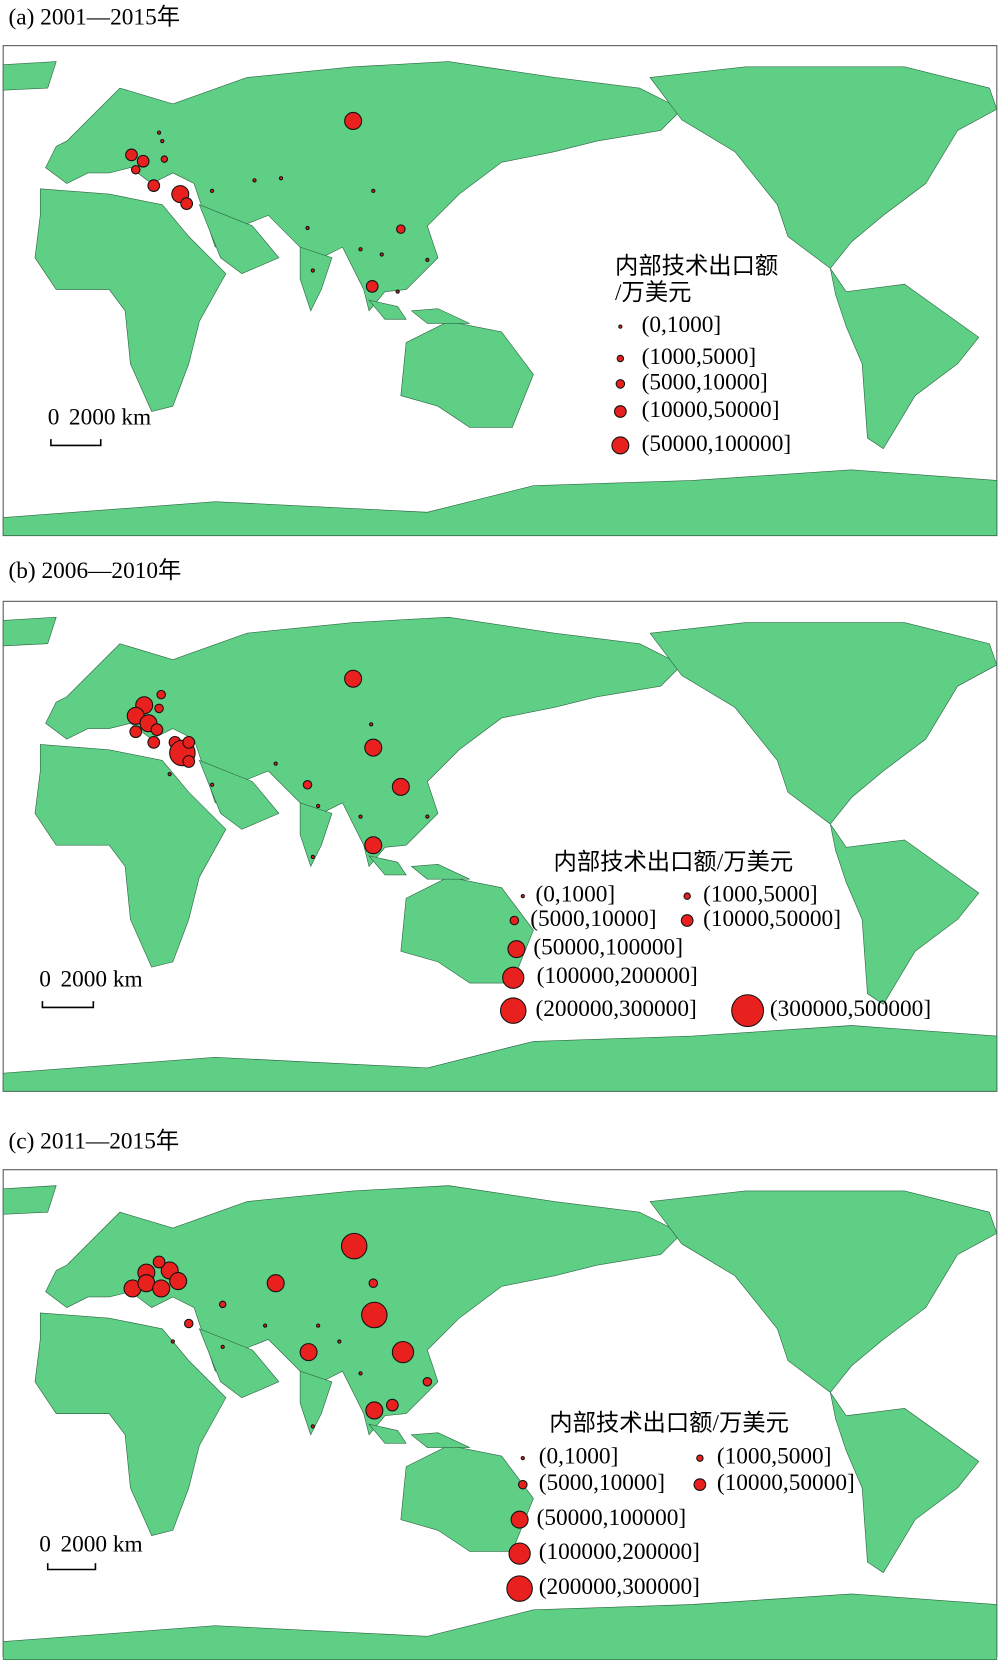  What do you see at coordinates (774, 1457) in the screenshot?
I see `legend-label: (1000,5000]` at bounding box center [774, 1457].